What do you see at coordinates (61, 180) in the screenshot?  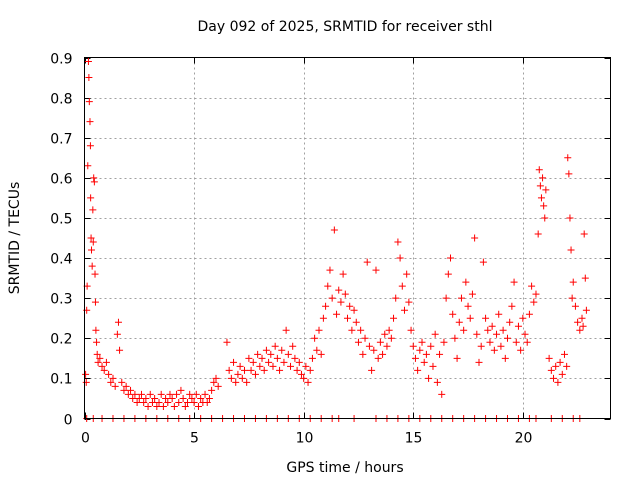 I see `y-tick-label: 0.6` at bounding box center [61, 180].